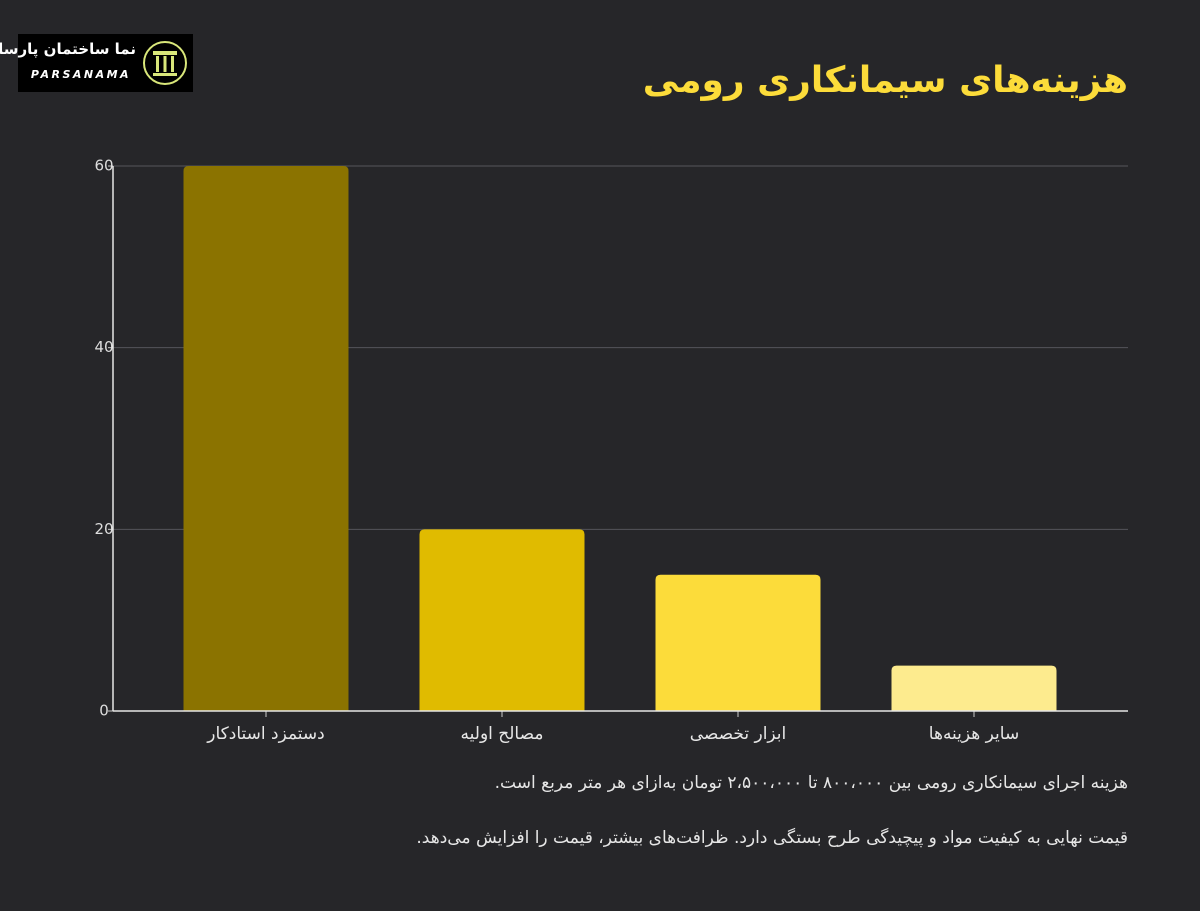  Describe the element at coordinates (885, 80) in the screenshot. I see `chart-title: هزینه‌های سیمانکاری رومی` at that location.